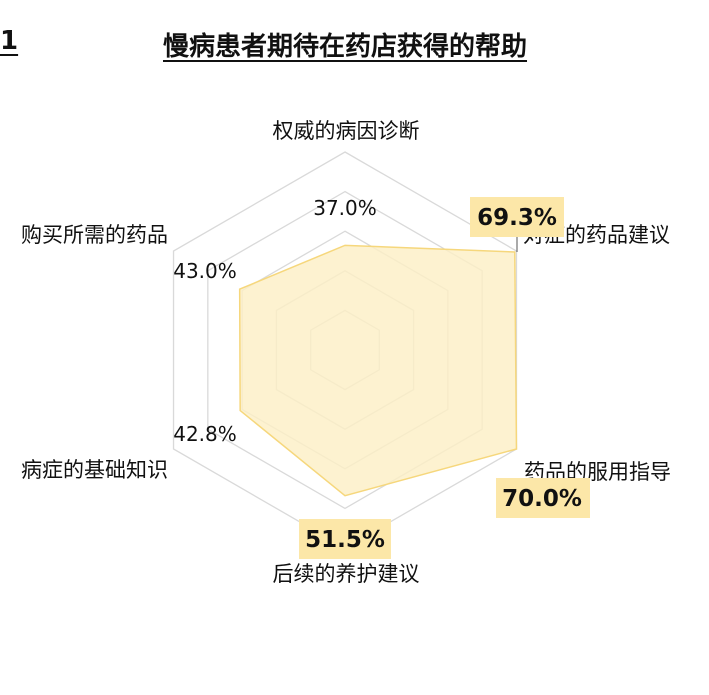 Image resolution: width=709 pixels, height=695 pixels. I want to click on axis-label: 后续的养护建议, so click(346, 574).